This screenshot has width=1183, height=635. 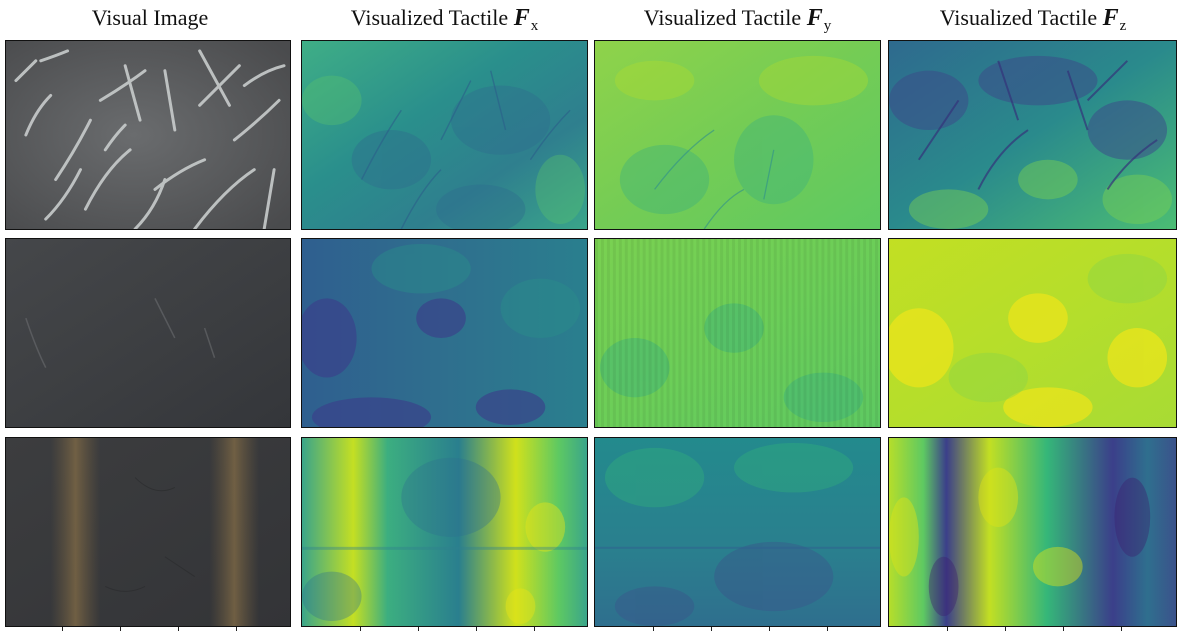 What do you see at coordinates (737, 532) in the screenshot?
I see `tactile-fy-row3` at bounding box center [737, 532].